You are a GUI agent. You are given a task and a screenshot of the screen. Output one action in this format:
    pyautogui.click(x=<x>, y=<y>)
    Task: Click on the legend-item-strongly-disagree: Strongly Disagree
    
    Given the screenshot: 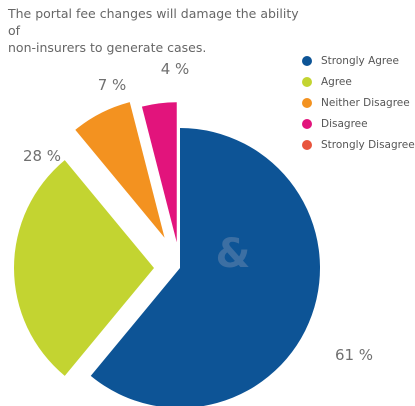 What is the action you would take?
    pyautogui.click(x=358, y=144)
    